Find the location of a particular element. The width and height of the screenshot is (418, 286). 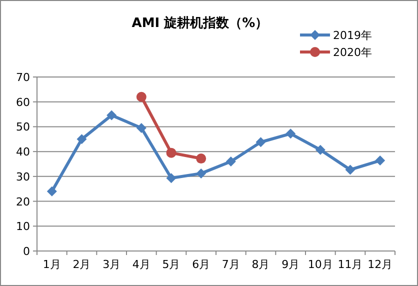

x-tick-label: 12月 is located at coordinates (380, 264).